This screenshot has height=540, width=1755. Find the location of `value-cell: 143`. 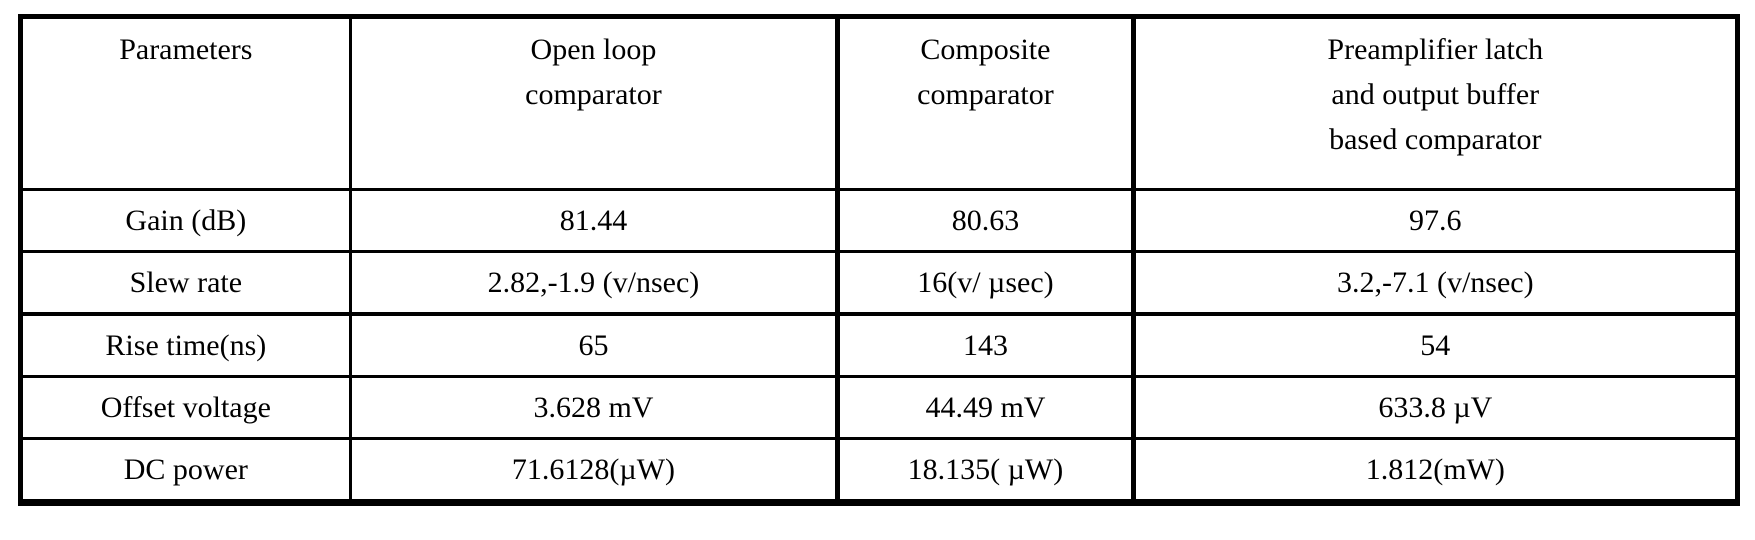

value-cell: 143 is located at coordinates (986, 345).